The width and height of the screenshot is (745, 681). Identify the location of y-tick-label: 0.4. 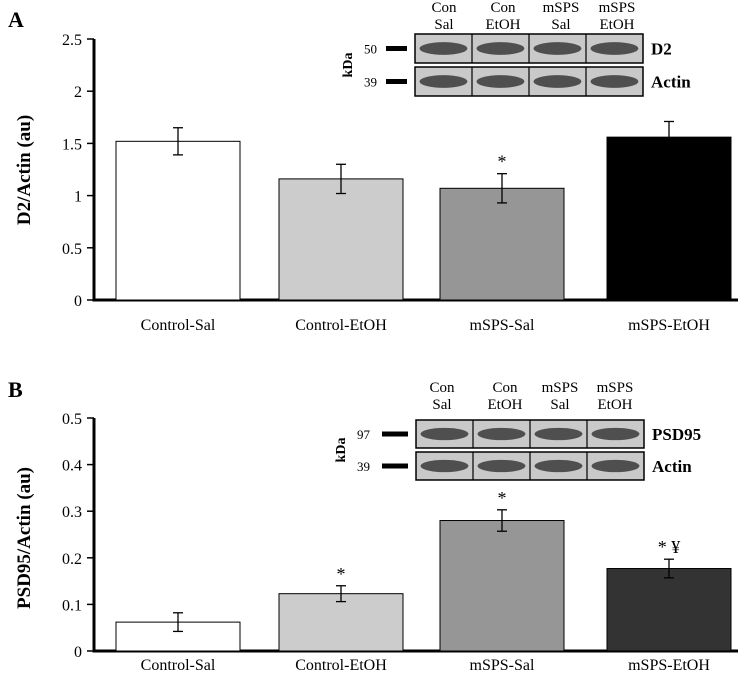
(72, 466).